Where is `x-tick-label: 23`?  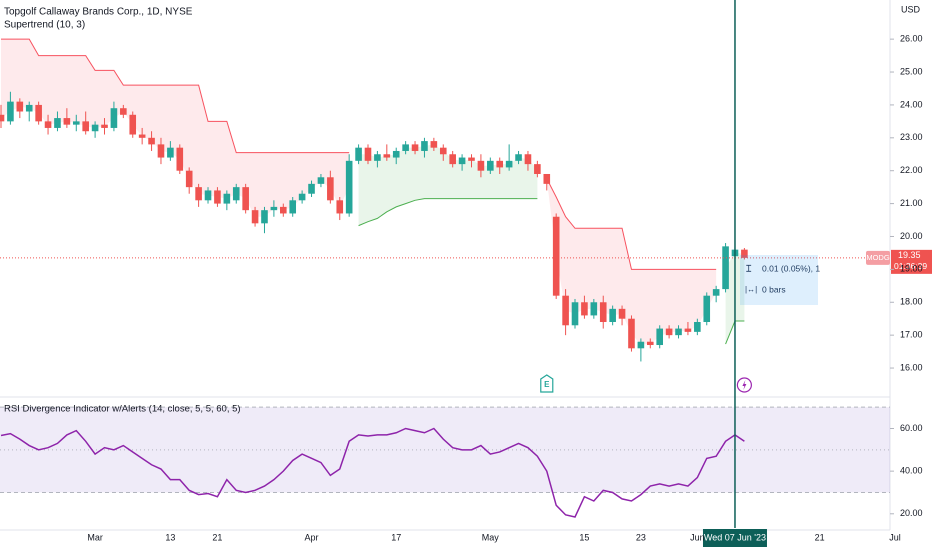
x-tick-label: 23 is located at coordinates (641, 537).